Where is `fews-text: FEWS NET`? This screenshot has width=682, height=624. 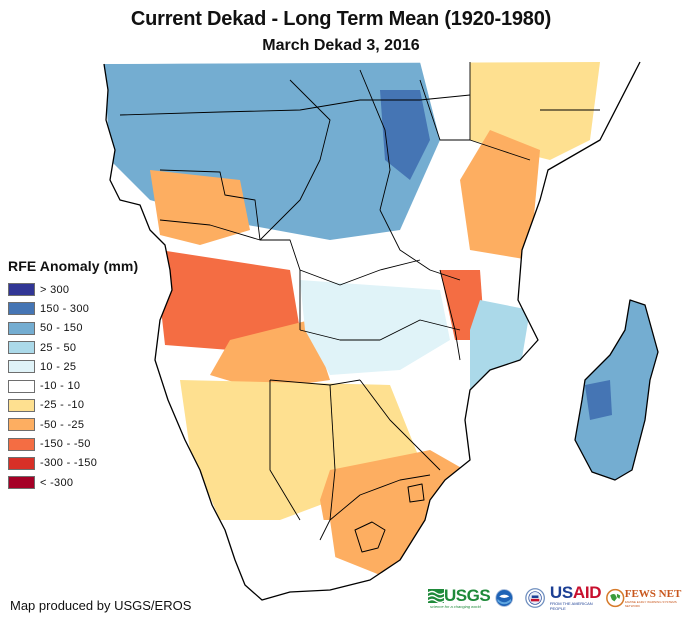
fews-text: FEWS NET is located at coordinates (653, 594).